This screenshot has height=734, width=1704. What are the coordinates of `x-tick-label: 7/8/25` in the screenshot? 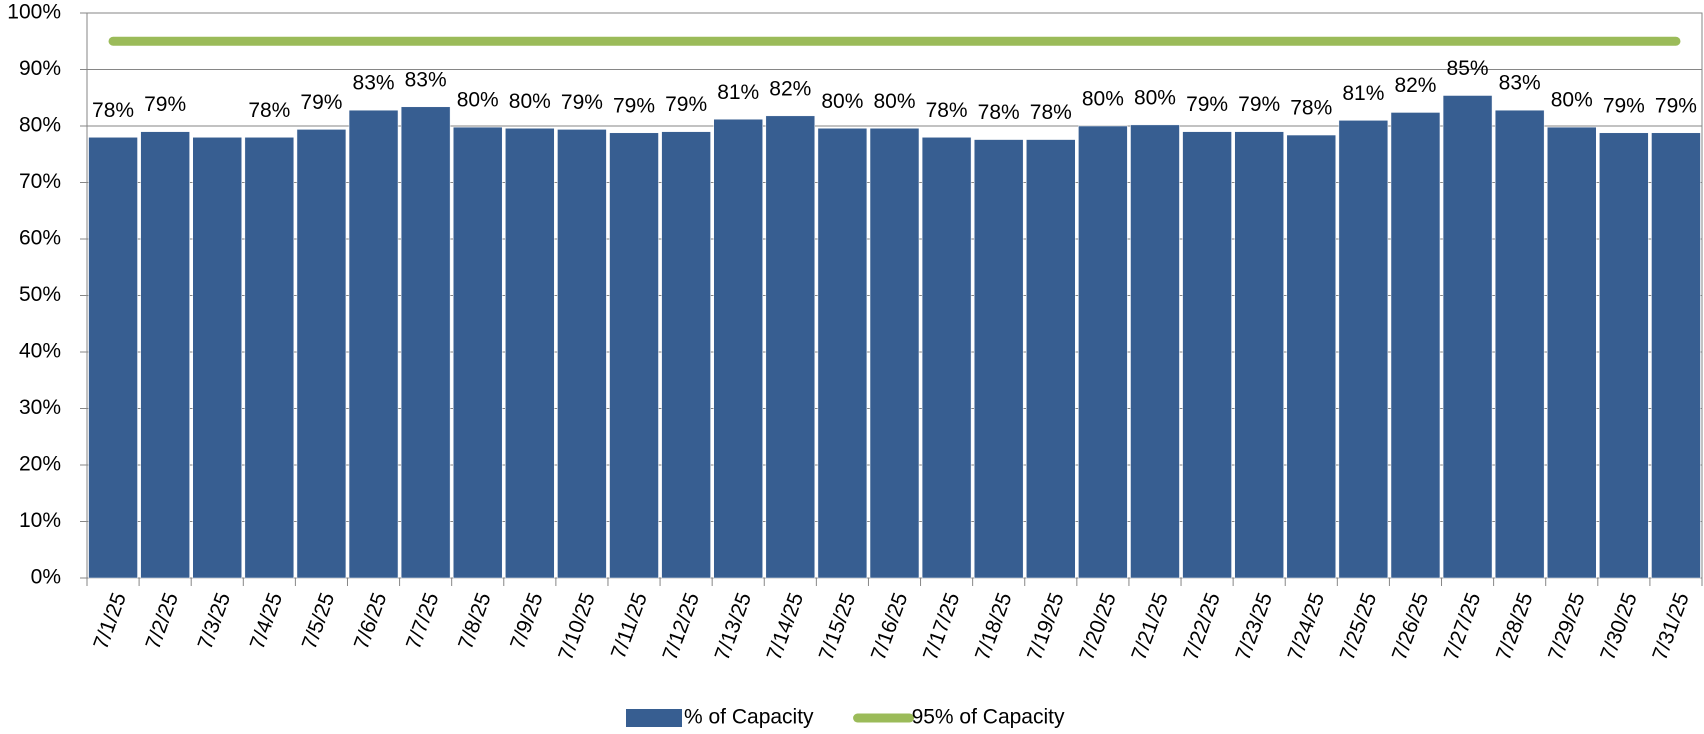 It's located at (475, 621).